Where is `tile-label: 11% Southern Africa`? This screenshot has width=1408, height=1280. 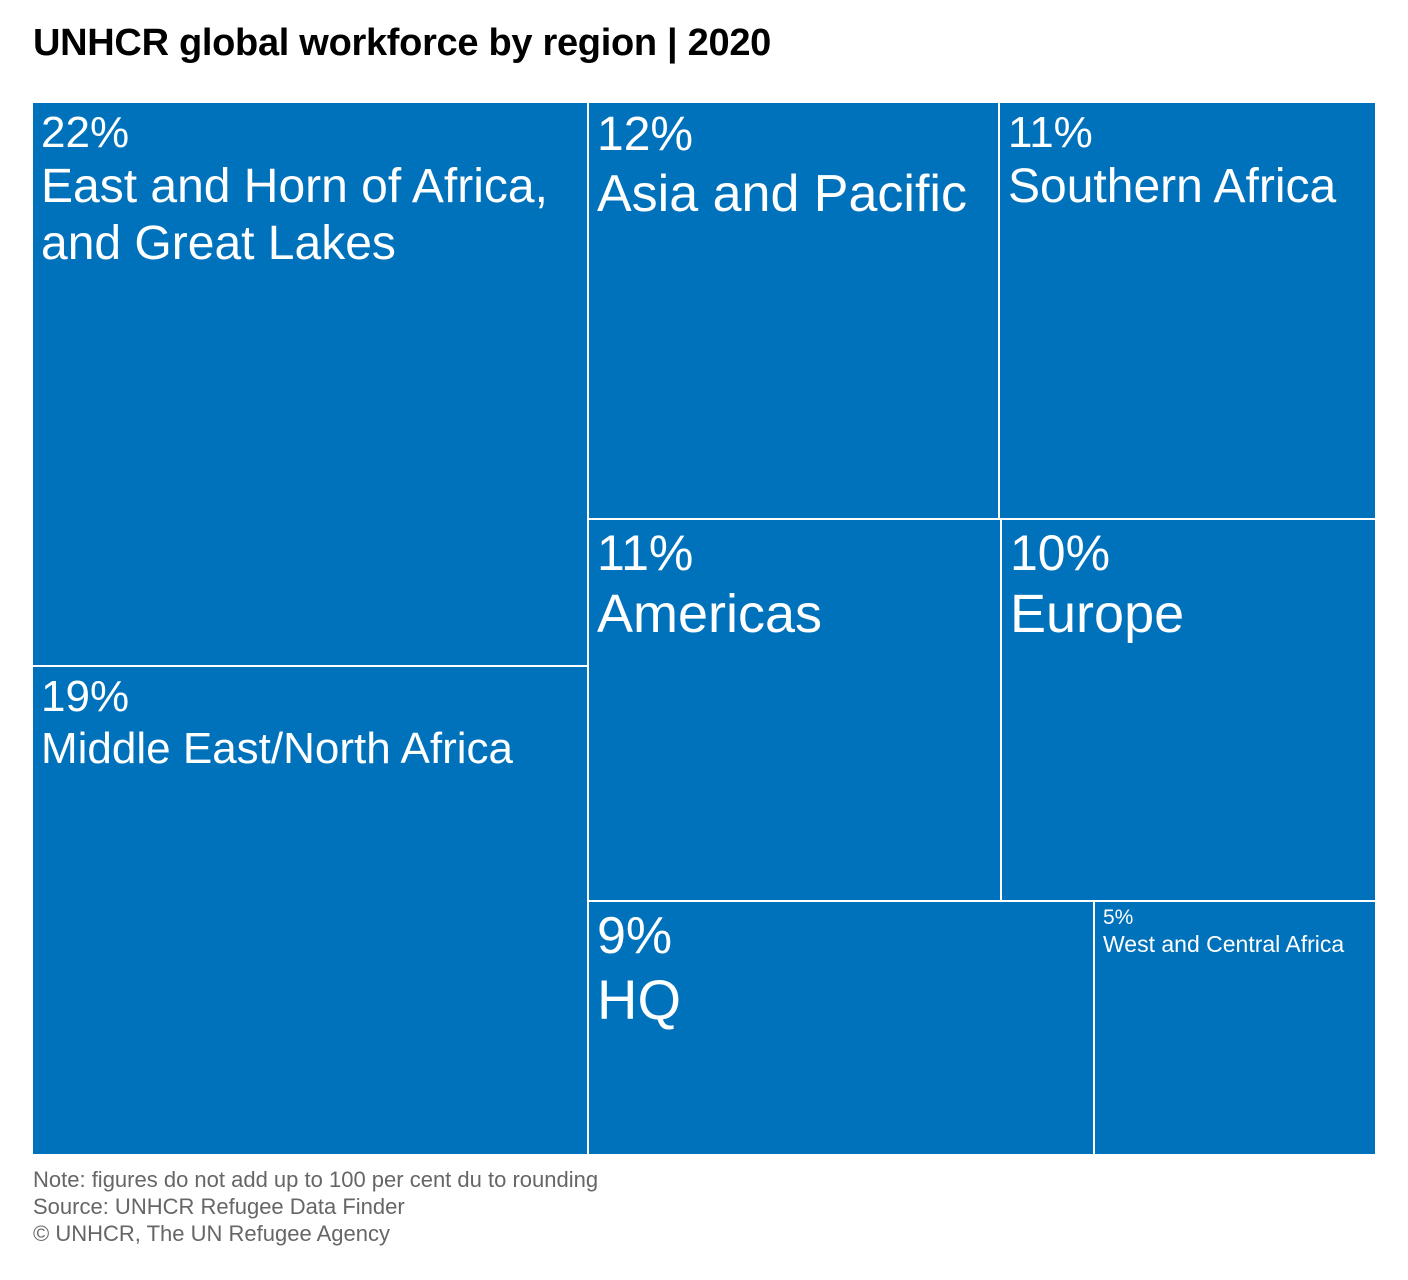
tile-label: 11% Southern Africa is located at coordinates (1189, 161).